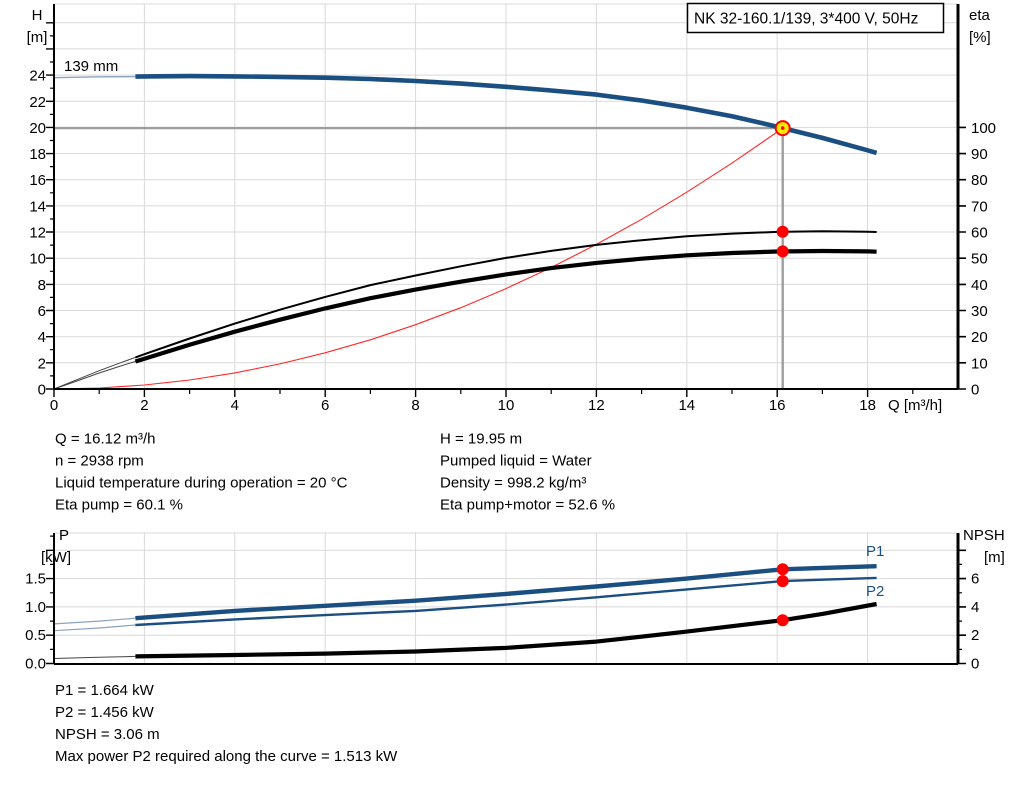 The height and width of the screenshot is (786, 1024). What do you see at coordinates (52, 206) in the screenshot?
I see `top-h-minor-ticks` at bounding box center [52, 206].